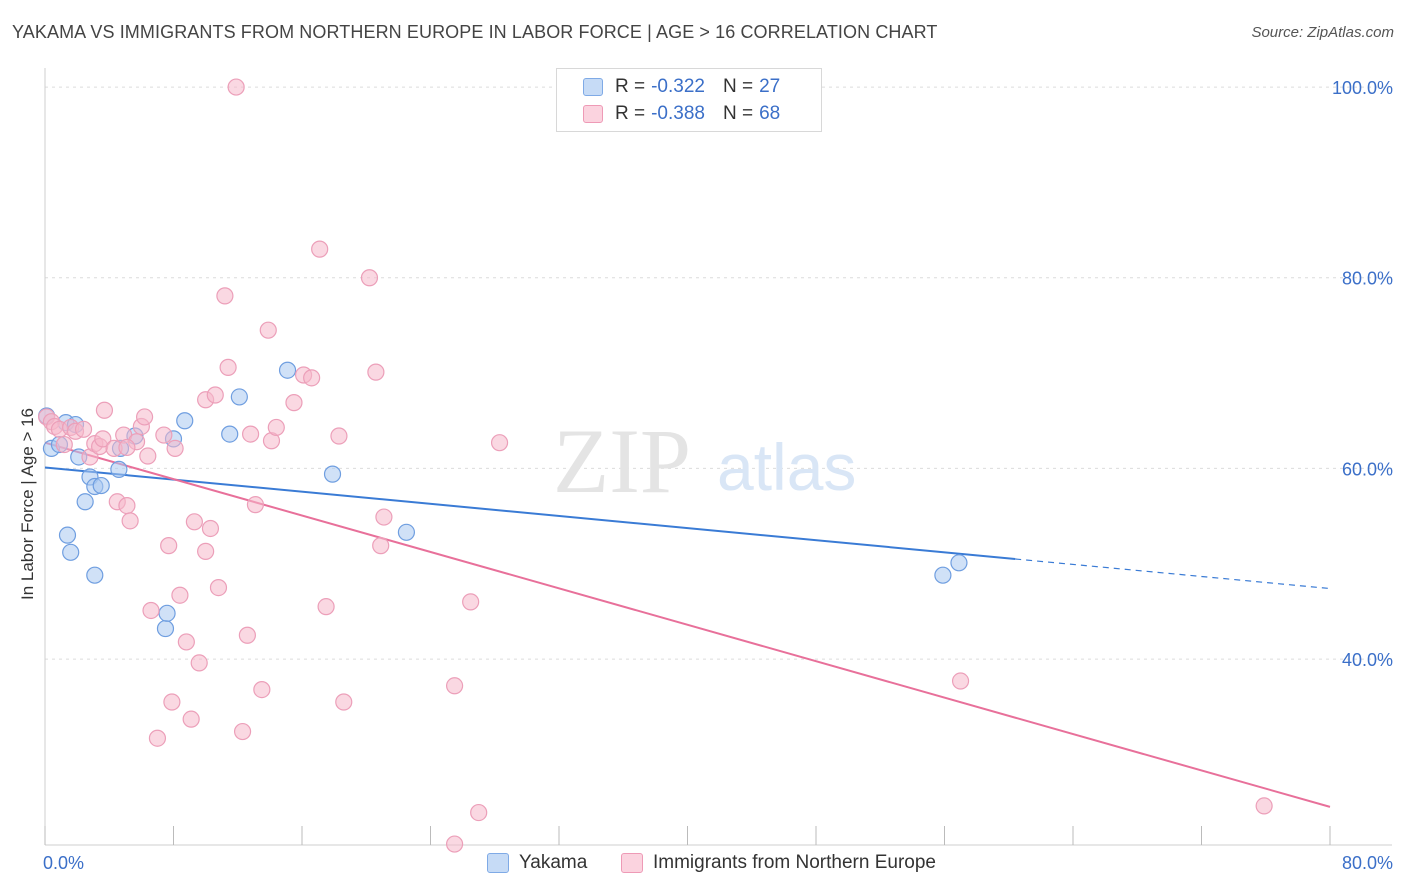  I want to click on legend-row-yakama: R = -0.322 N = 27, so click(681, 87).